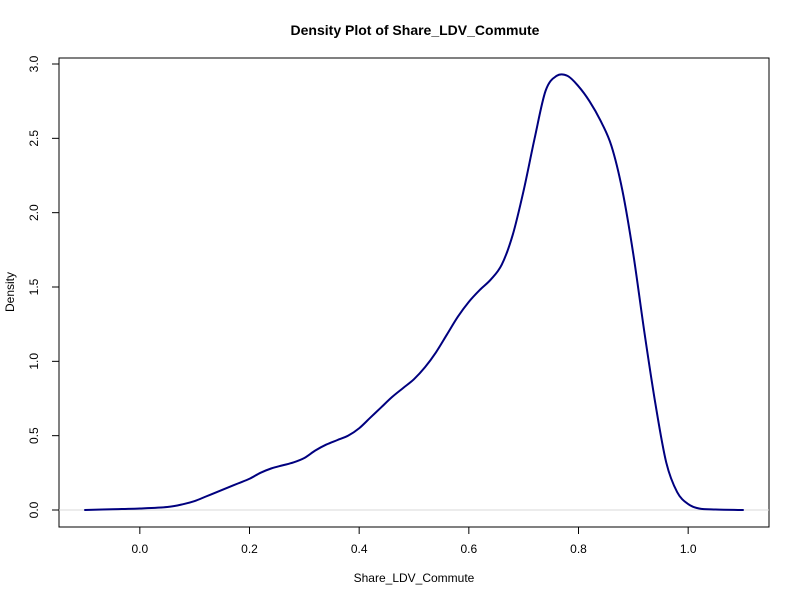  Describe the element at coordinates (468, 549) in the screenshot. I see `x-tick-label: 0.6` at that location.